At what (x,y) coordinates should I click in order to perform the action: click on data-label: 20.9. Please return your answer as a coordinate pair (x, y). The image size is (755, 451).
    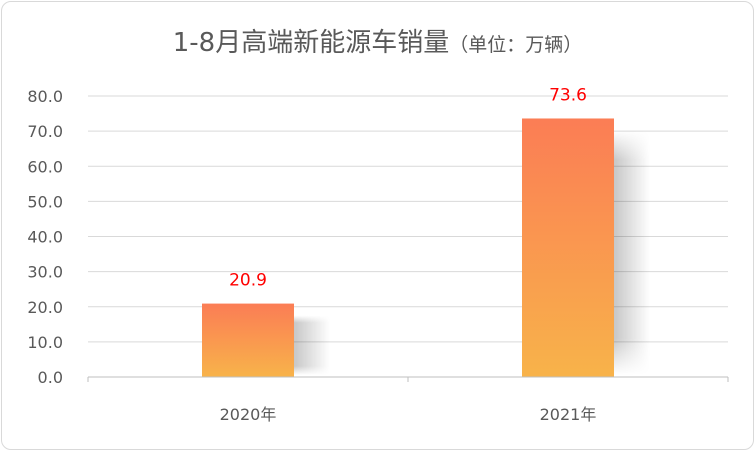
    Looking at the image, I should click on (248, 281).